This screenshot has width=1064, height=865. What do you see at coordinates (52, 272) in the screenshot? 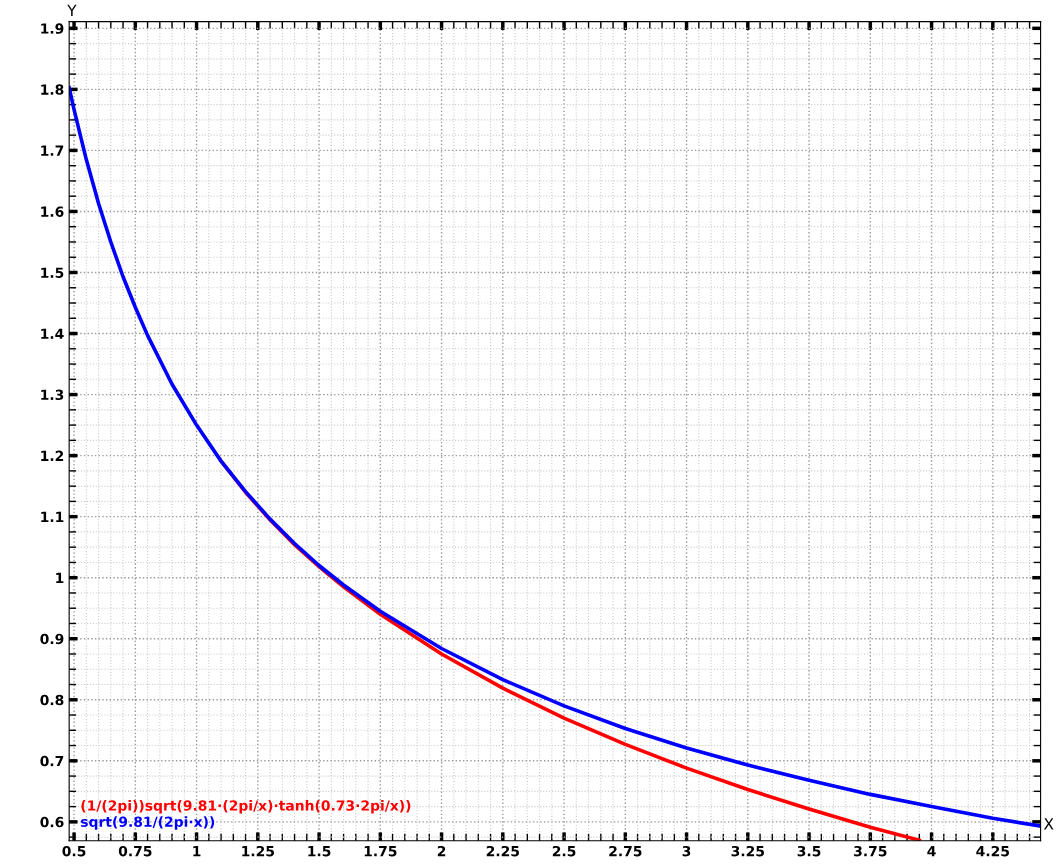
I see `y-tick-label: 1.5` at bounding box center [52, 272].